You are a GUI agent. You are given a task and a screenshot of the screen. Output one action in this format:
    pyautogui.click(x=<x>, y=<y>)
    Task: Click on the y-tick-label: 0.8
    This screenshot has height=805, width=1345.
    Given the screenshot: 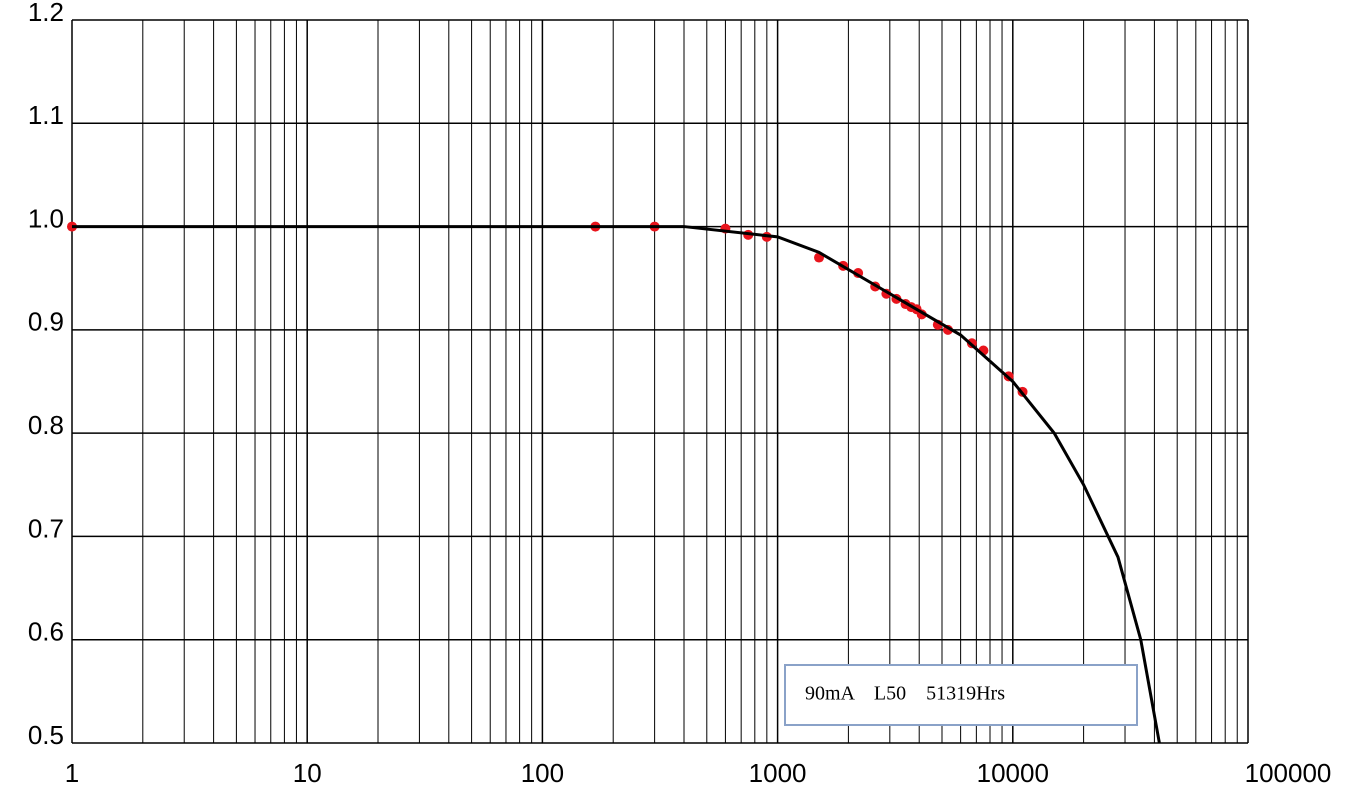 What is the action you would take?
    pyautogui.click(x=46, y=425)
    